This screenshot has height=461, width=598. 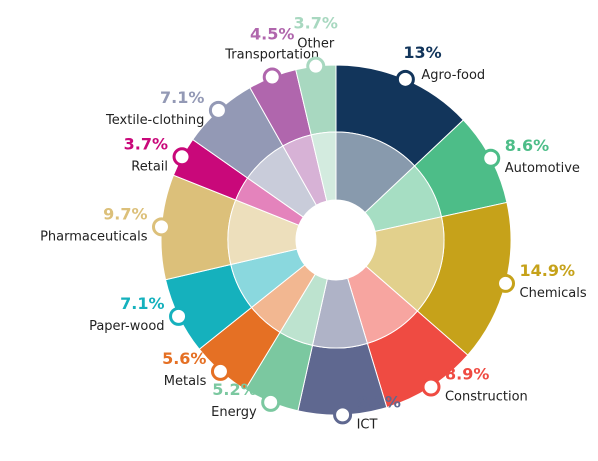 What do you see at coordinates (467, 373) in the screenshot?
I see `value-label: 8.9%` at bounding box center [467, 373].